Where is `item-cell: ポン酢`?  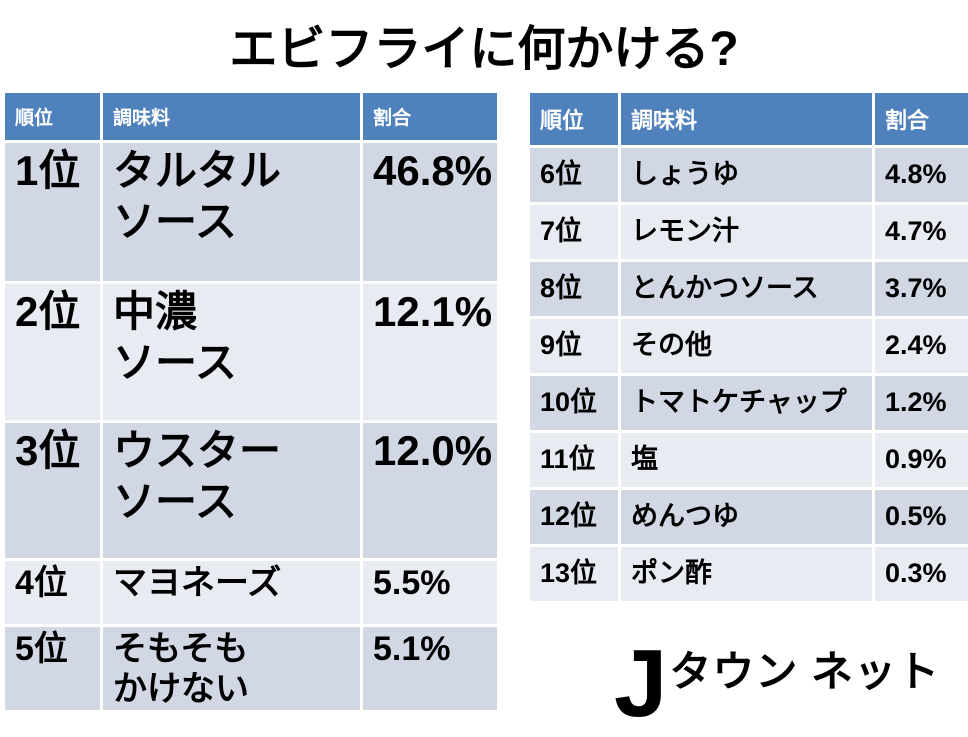
item-cell: ポン酢 is located at coordinates (746, 574).